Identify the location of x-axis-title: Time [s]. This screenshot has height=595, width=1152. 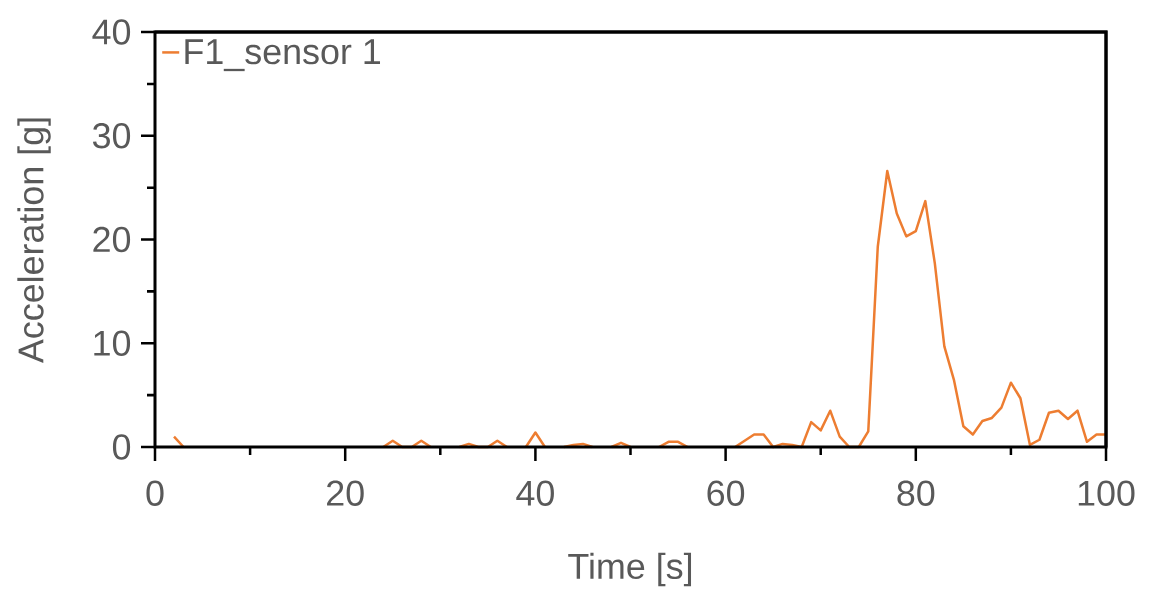
(630, 569).